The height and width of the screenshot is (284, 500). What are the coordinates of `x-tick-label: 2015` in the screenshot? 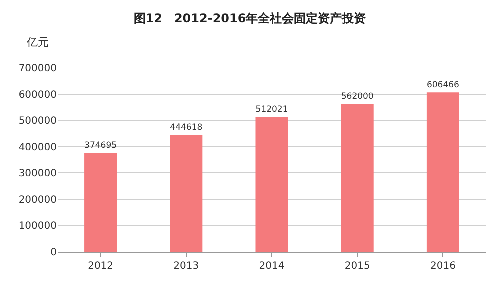 It's located at (357, 266).